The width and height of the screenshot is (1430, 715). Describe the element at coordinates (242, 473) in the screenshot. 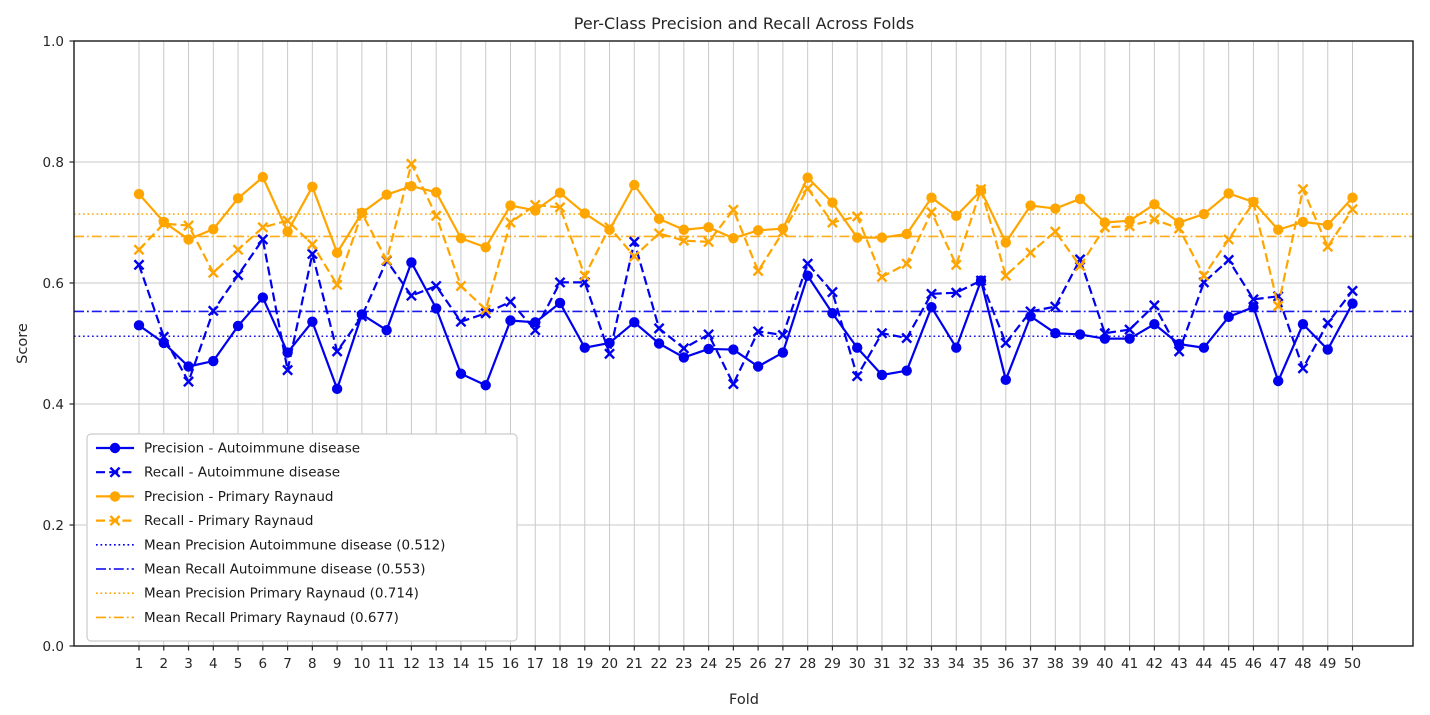

I see `legend-item-label: Recall - Autoimmune disease` at that location.